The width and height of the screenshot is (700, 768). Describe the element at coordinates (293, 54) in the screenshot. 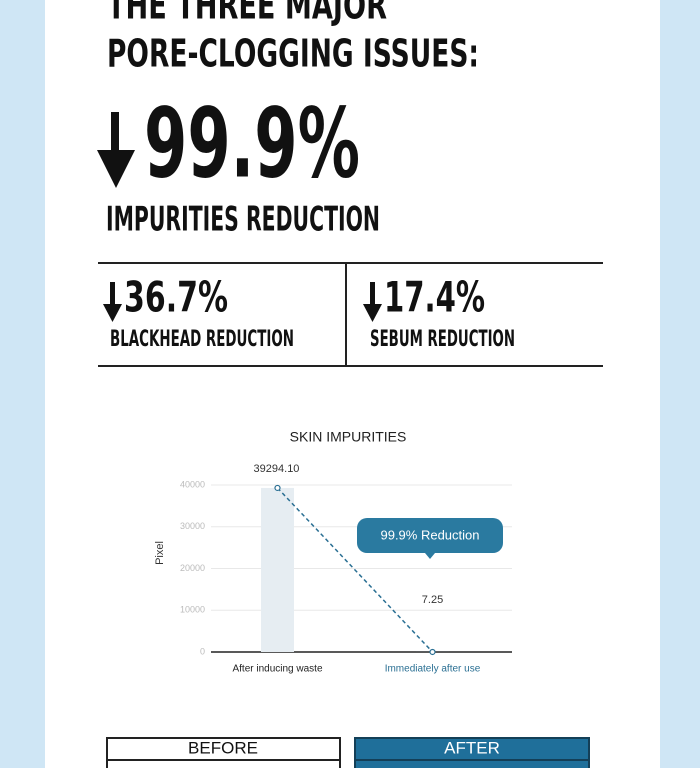

I see `header-line: PORE-CLOGGING ISSUES:` at that location.